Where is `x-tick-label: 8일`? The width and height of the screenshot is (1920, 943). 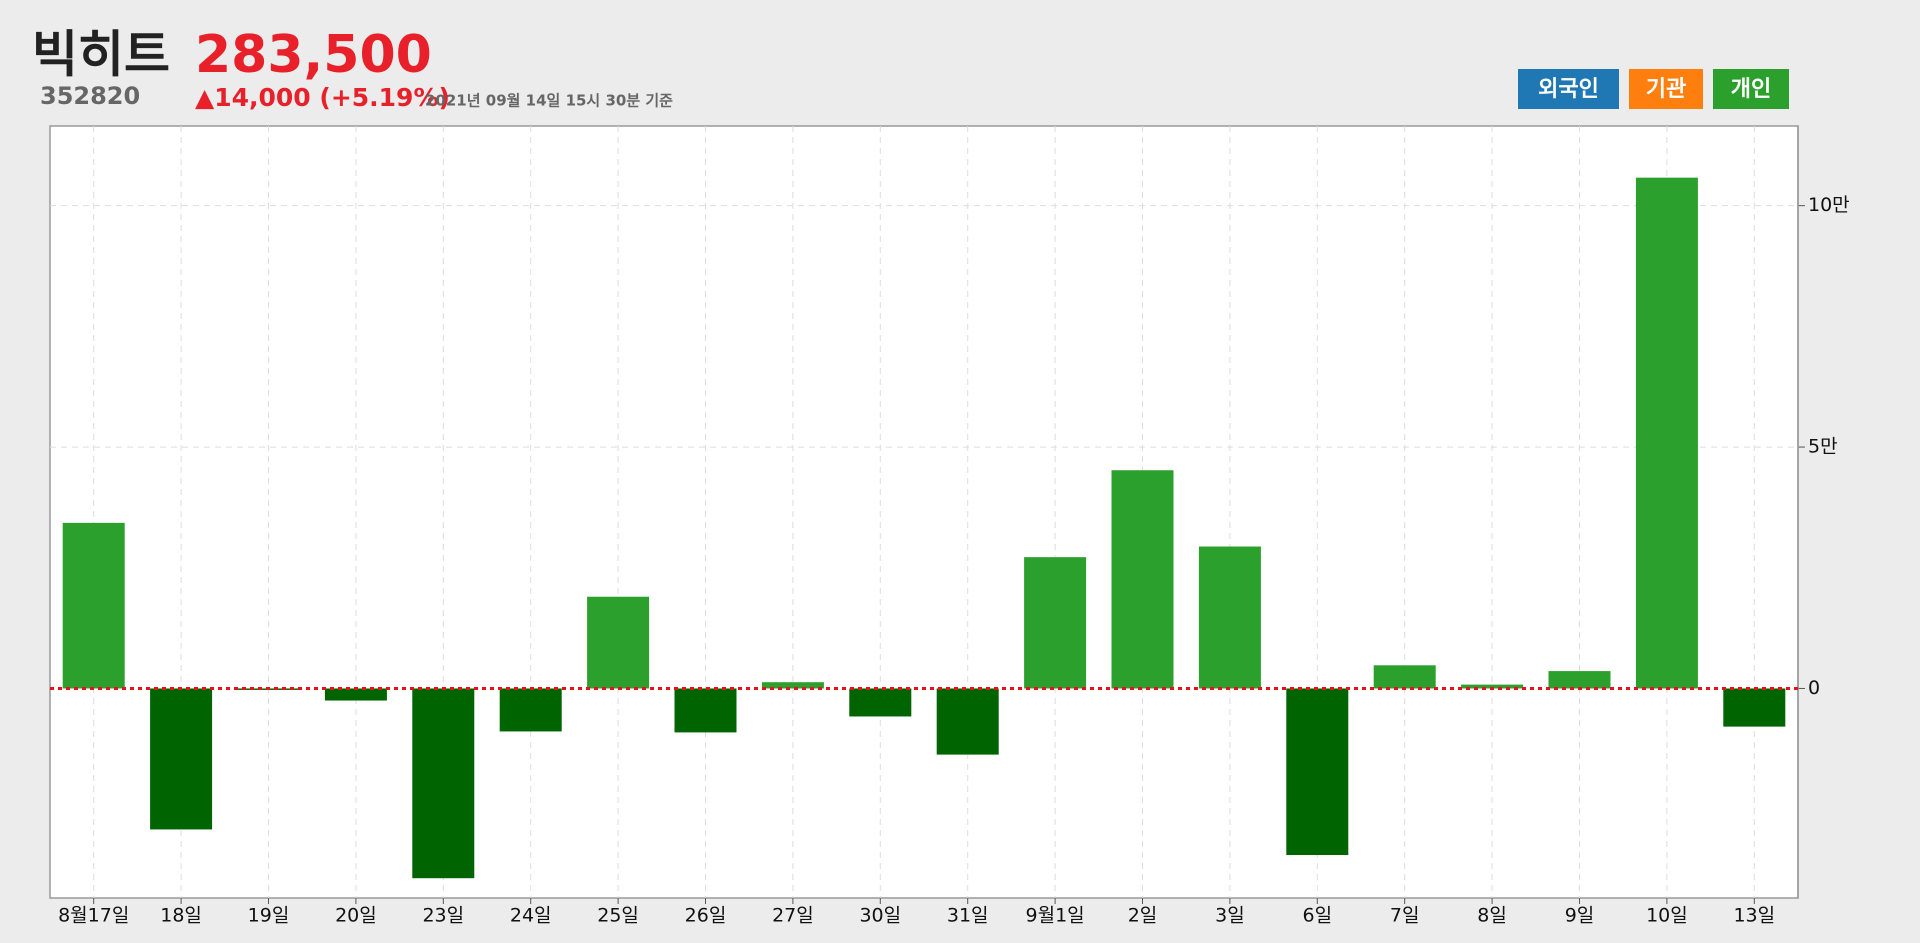 x-tick-label: 8일 is located at coordinates (1492, 916).